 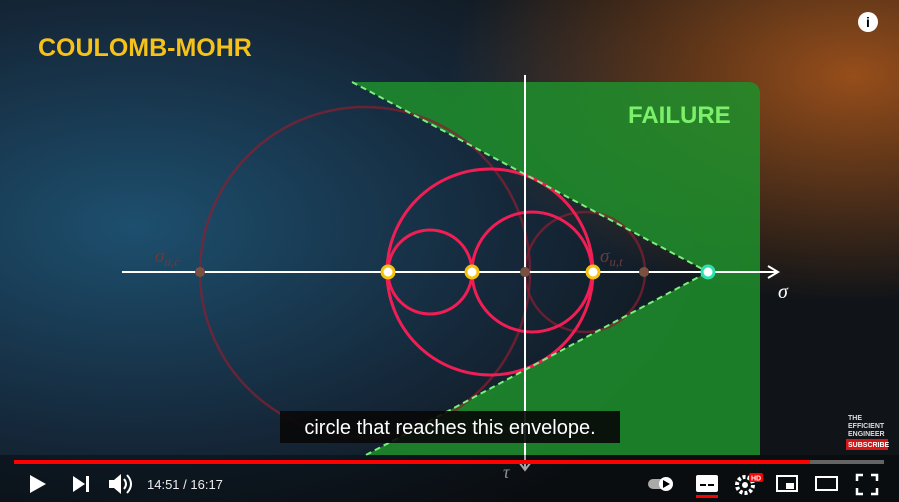 I want to click on subscribe-badge, so click(x=867, y=444).